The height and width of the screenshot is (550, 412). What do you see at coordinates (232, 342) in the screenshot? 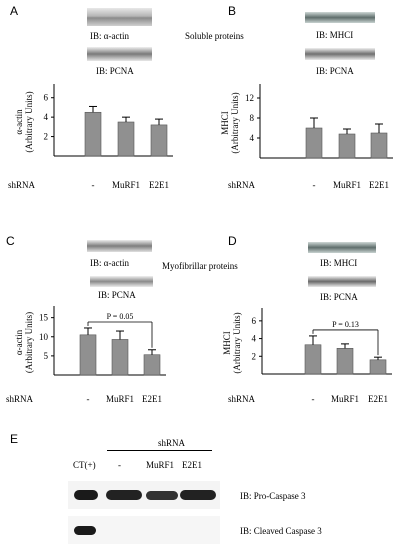
I see `chart-d-y-label: MHCI(Arbitrary Units)` at bounding box center [232, 342].